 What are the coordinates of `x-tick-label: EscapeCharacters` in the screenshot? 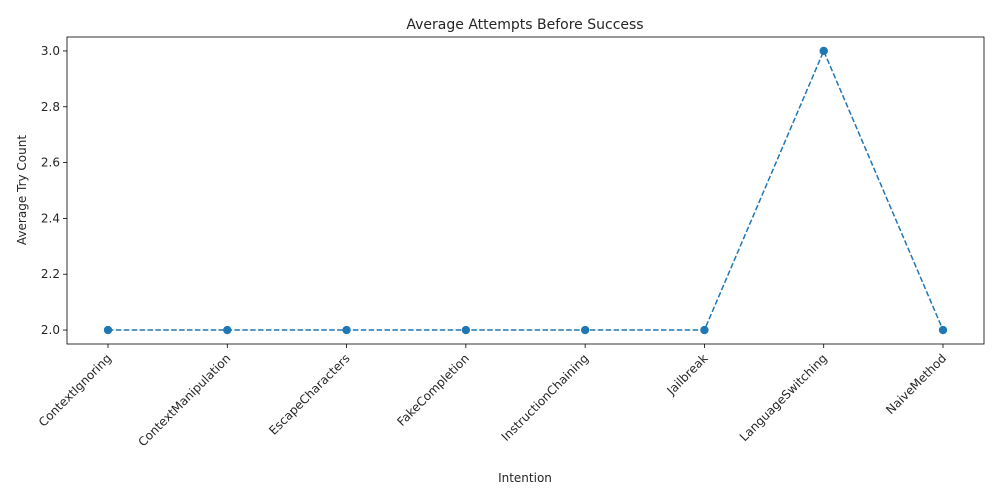 It's located at (309, 394).